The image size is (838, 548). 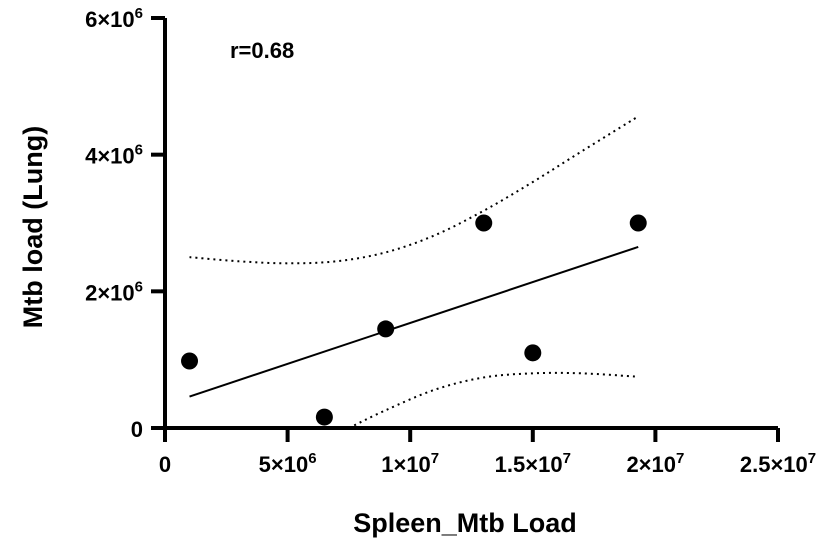 What do you see at coordinates (493, 400) in the screenshot?
I see `lower-confidence-curve` at bounding box center [493, 400].